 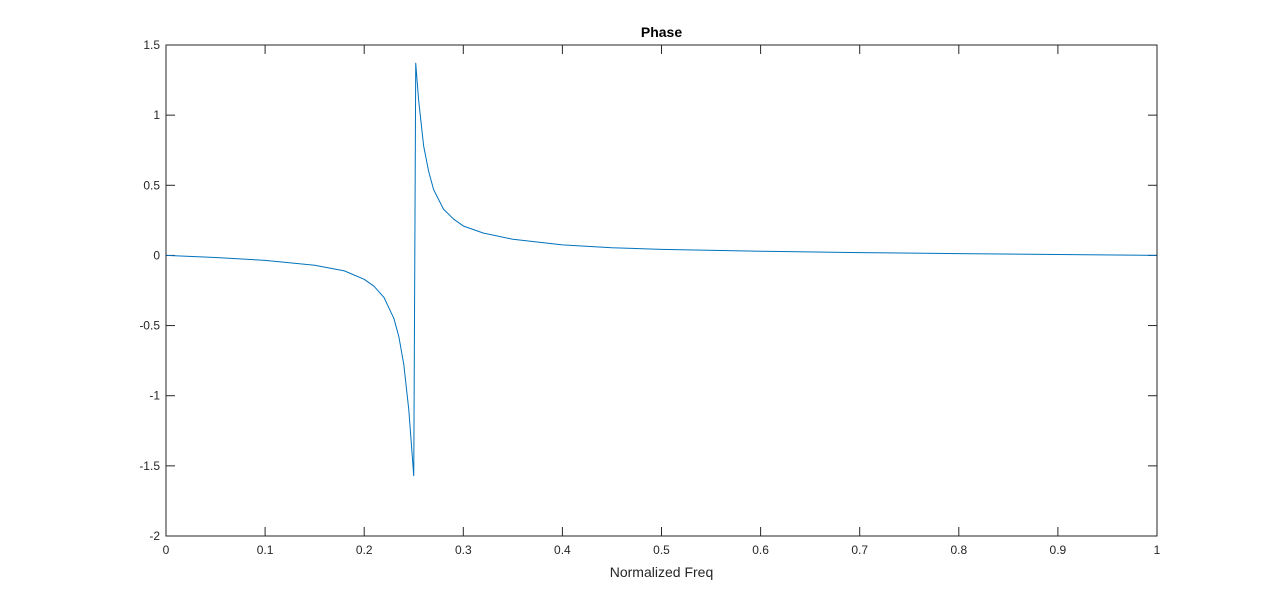 I want to click on x-tick-label: 1, so click(x=1157, y=550).